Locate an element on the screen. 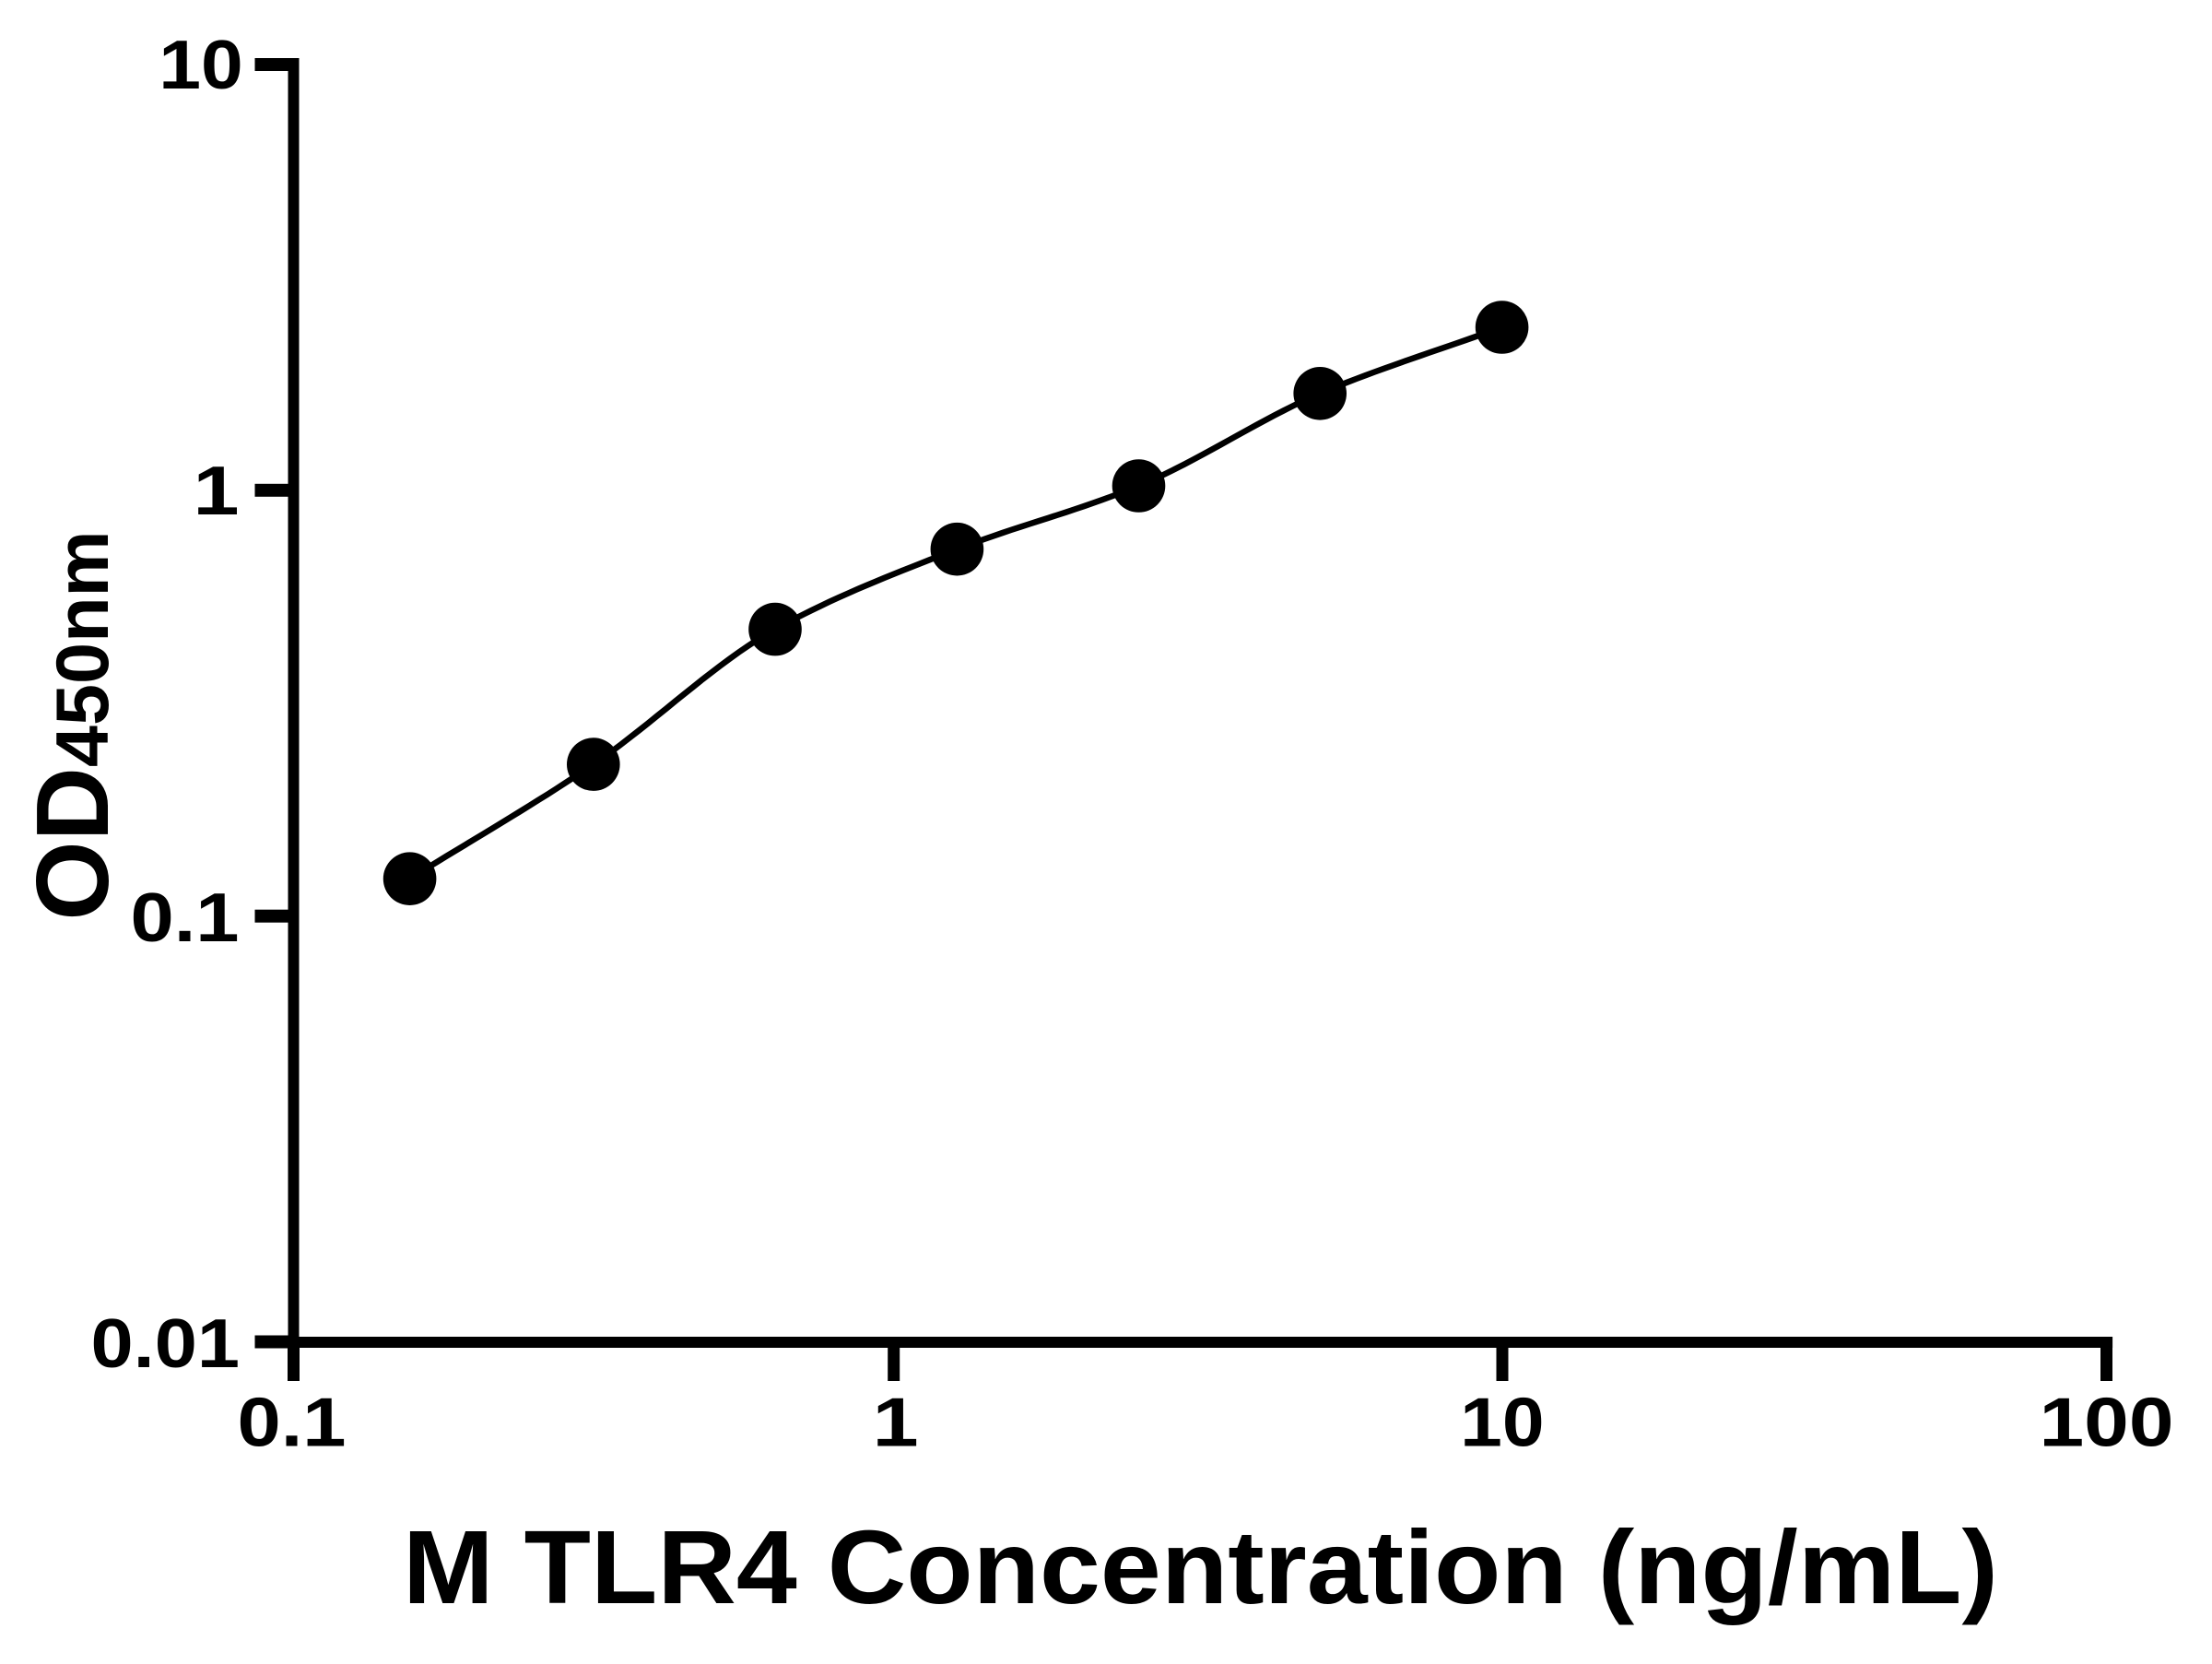 The image size is (2212, 1664). svg-text: OD450nm is located at coordinates (73, 725).